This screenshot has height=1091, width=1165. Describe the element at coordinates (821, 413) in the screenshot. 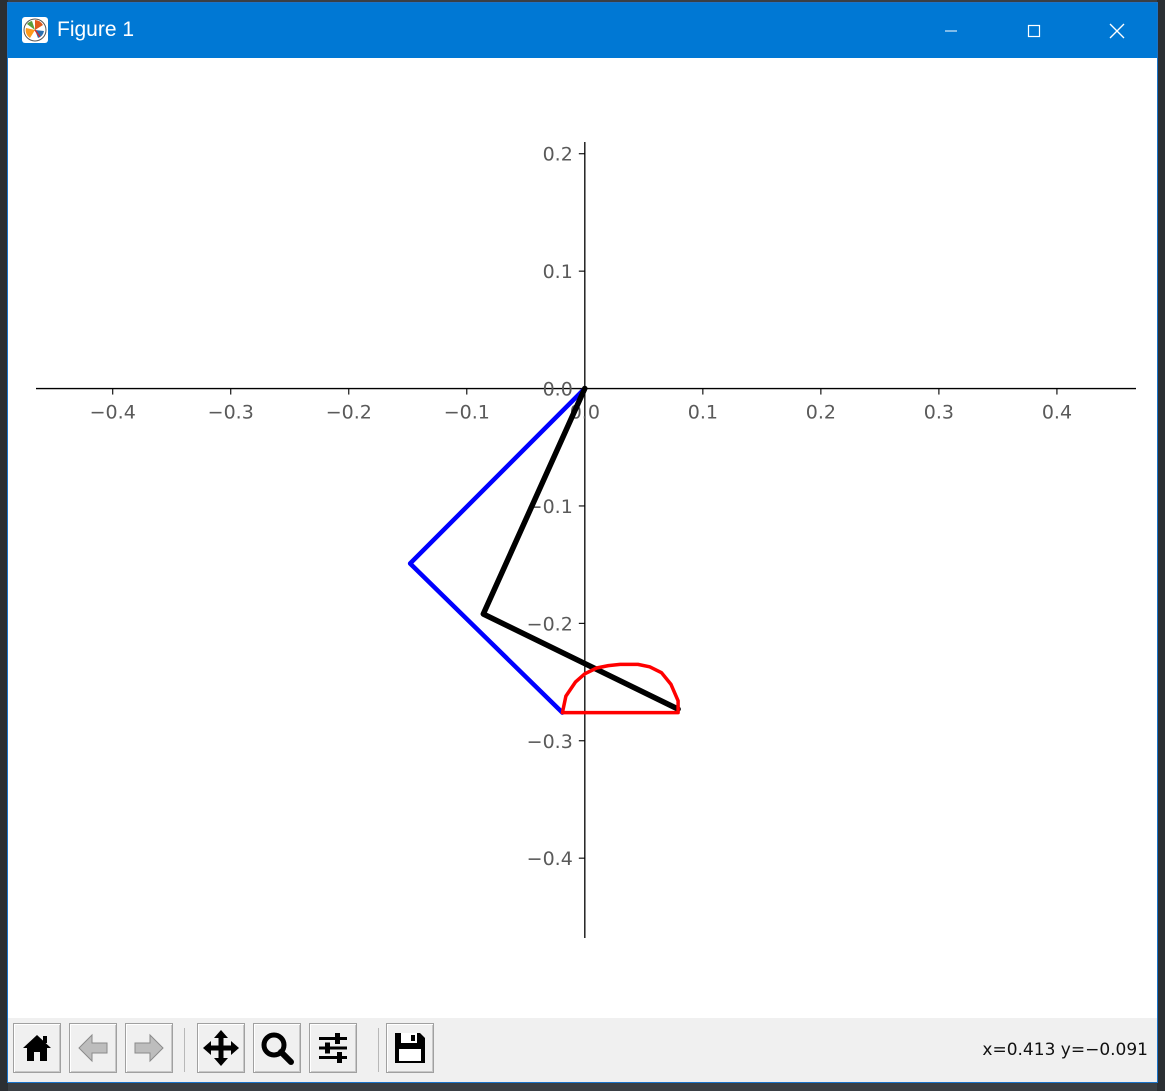

I see `x-tick-label: 0.2` at that location.